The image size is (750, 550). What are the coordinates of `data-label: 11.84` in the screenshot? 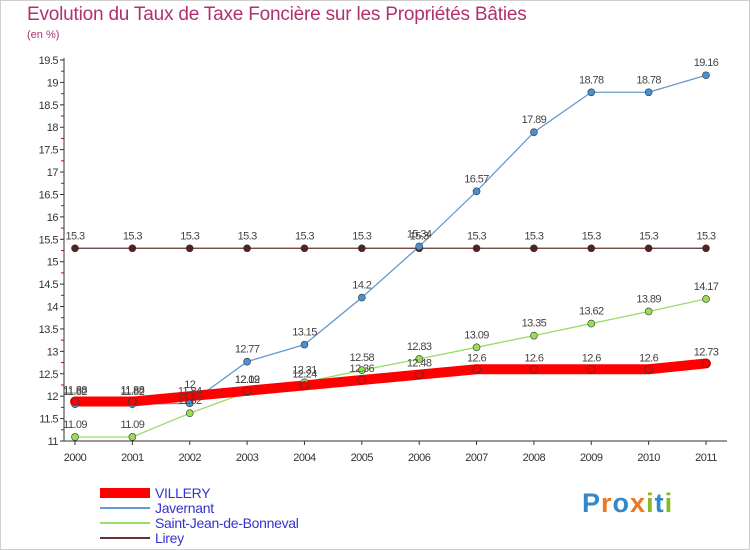 It's located at (190, 391).